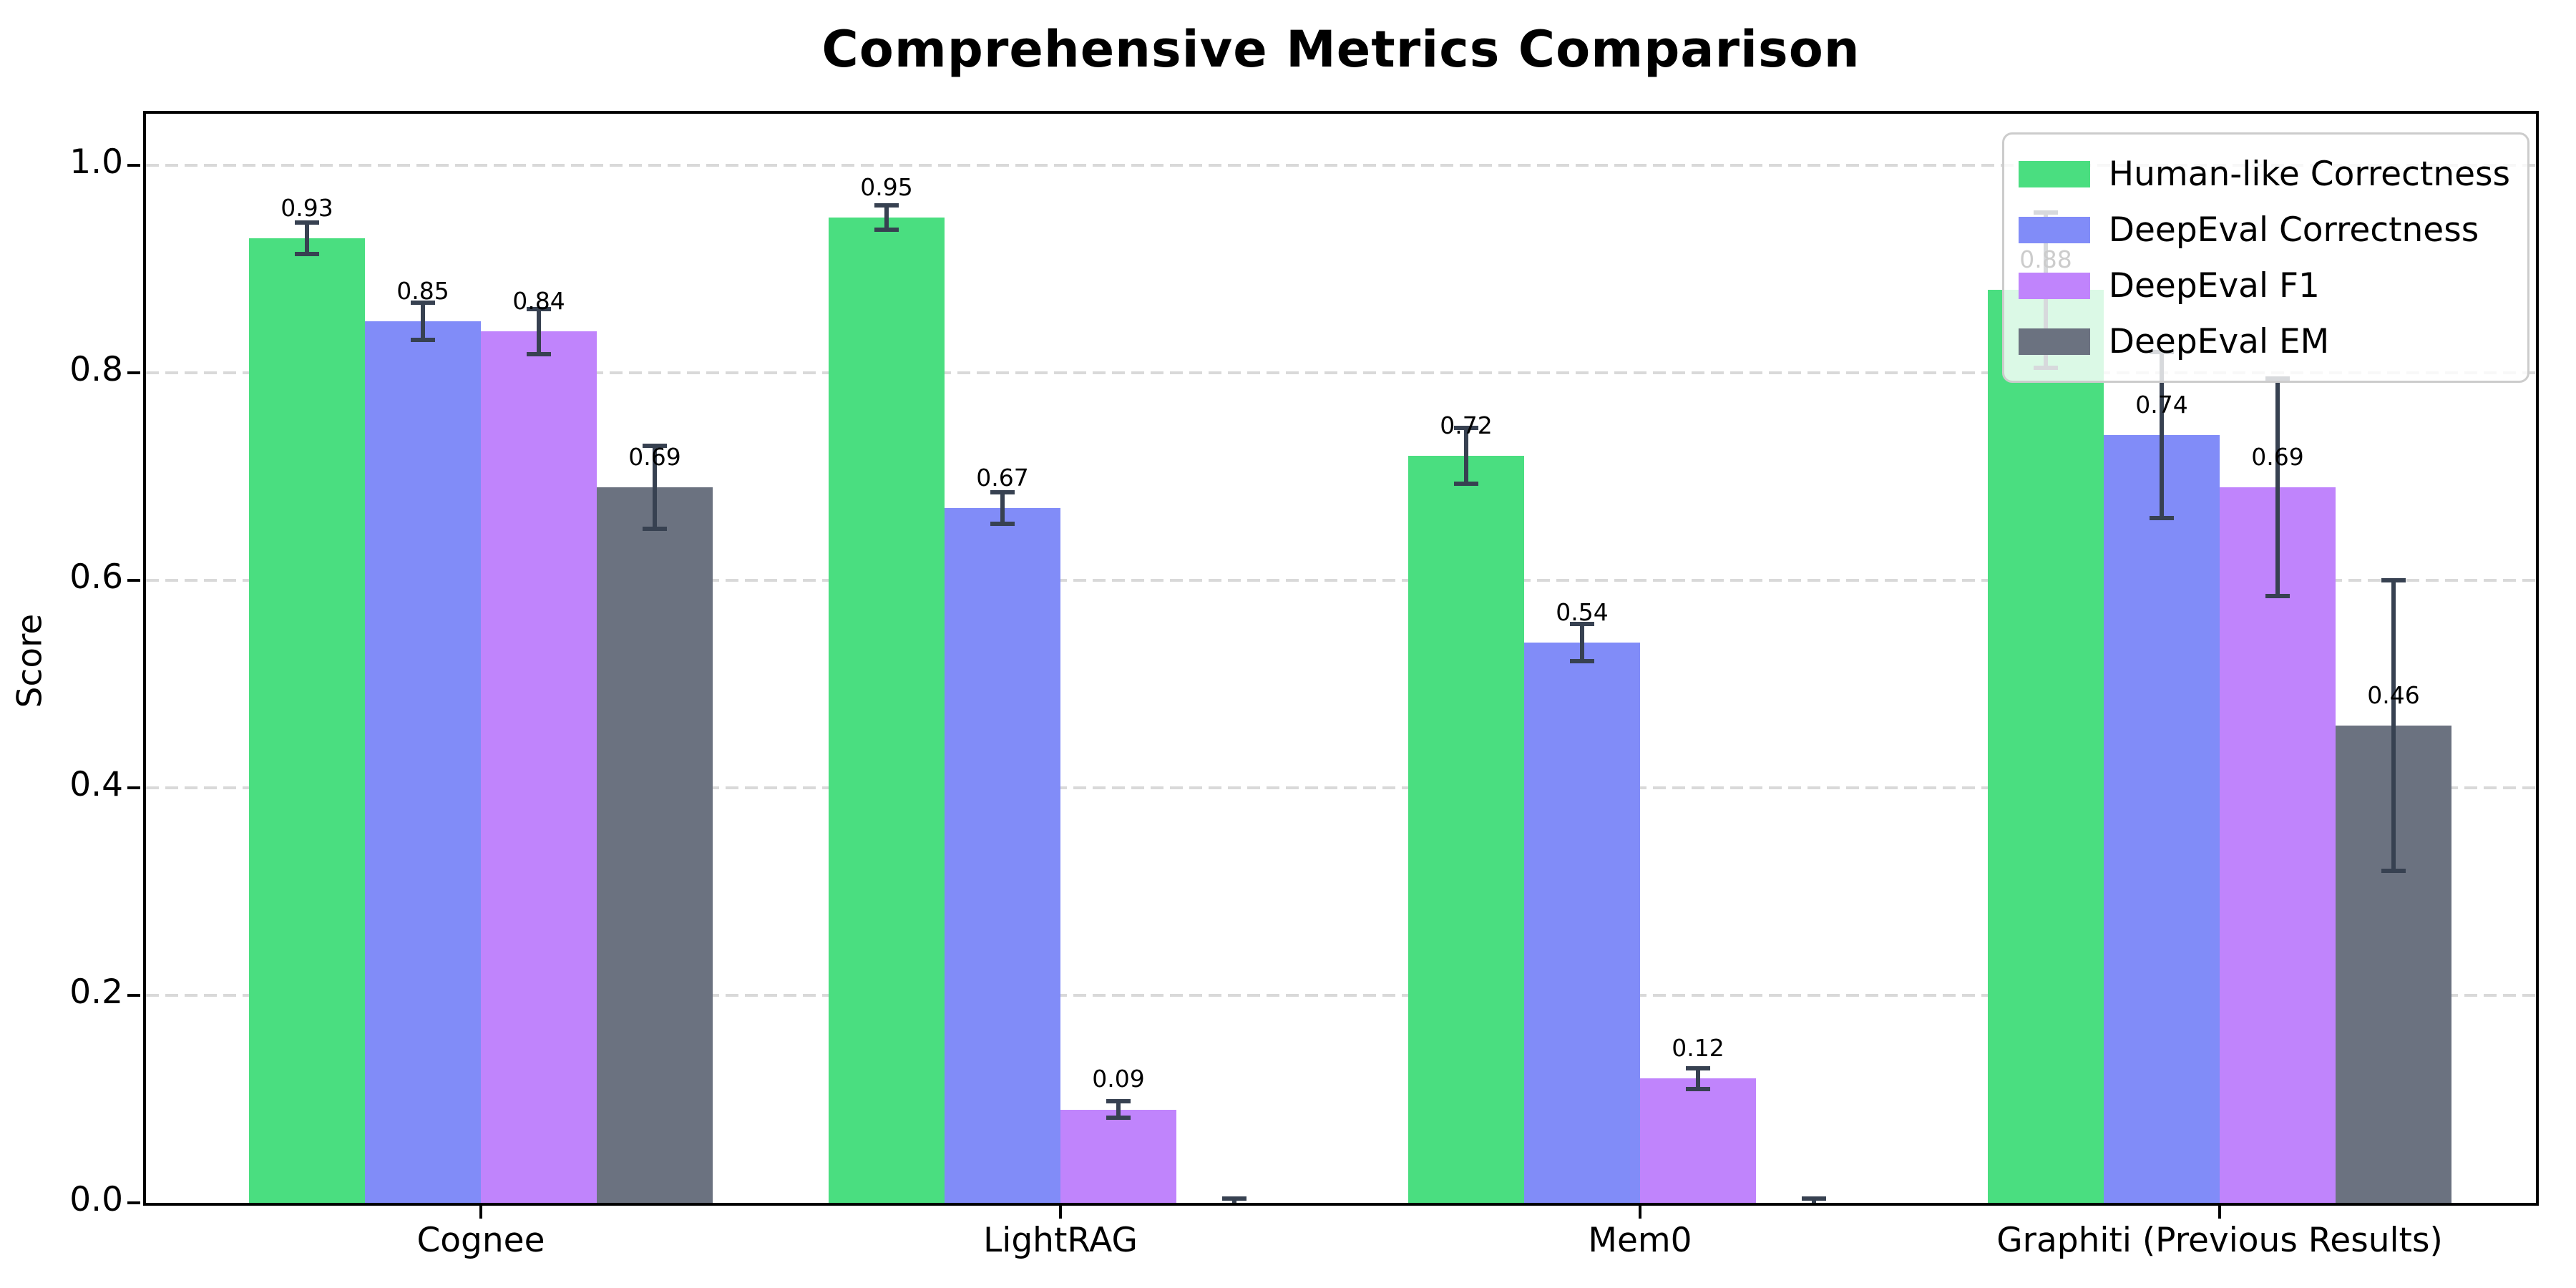  Describe the element at coordinates (480, 1240) in the screenshot. I see `x-tick-label: Cognee` at that location.